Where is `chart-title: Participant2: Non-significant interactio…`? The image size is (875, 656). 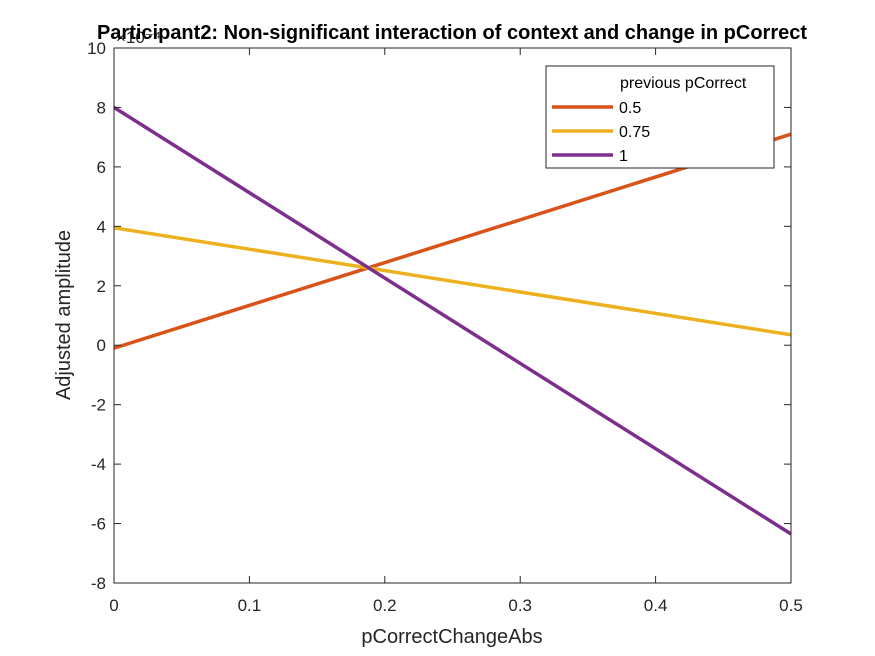
chart-title: Participant2: Non-significant interactio… is located at coordinates (452, 33).